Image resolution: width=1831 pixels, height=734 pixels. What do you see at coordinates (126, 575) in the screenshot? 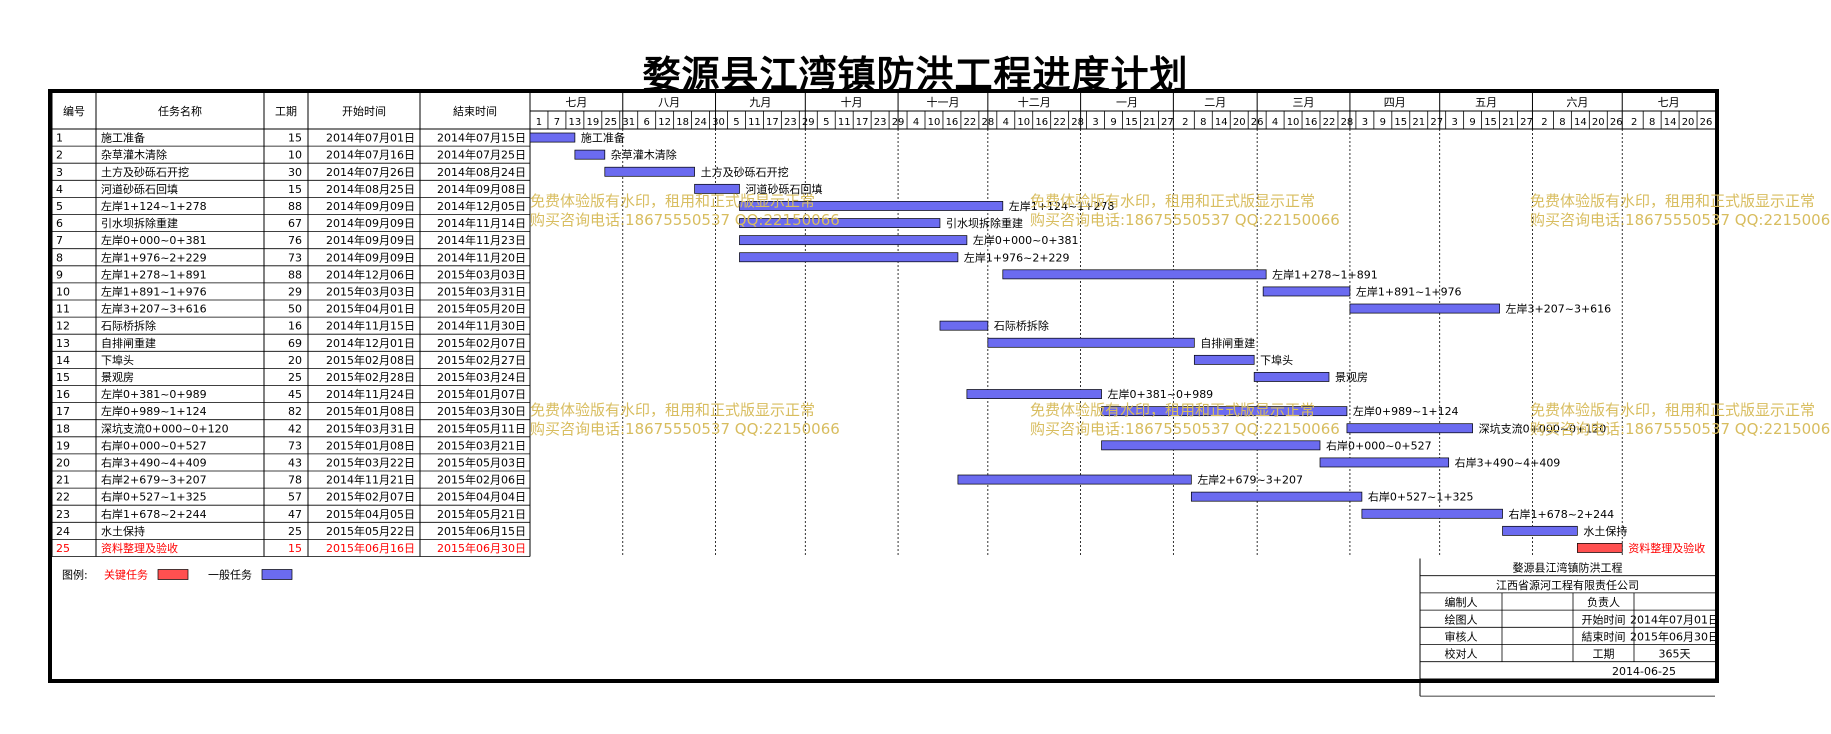
I see `legend-item-label: 关键任务` at bounding box center [126, 575].